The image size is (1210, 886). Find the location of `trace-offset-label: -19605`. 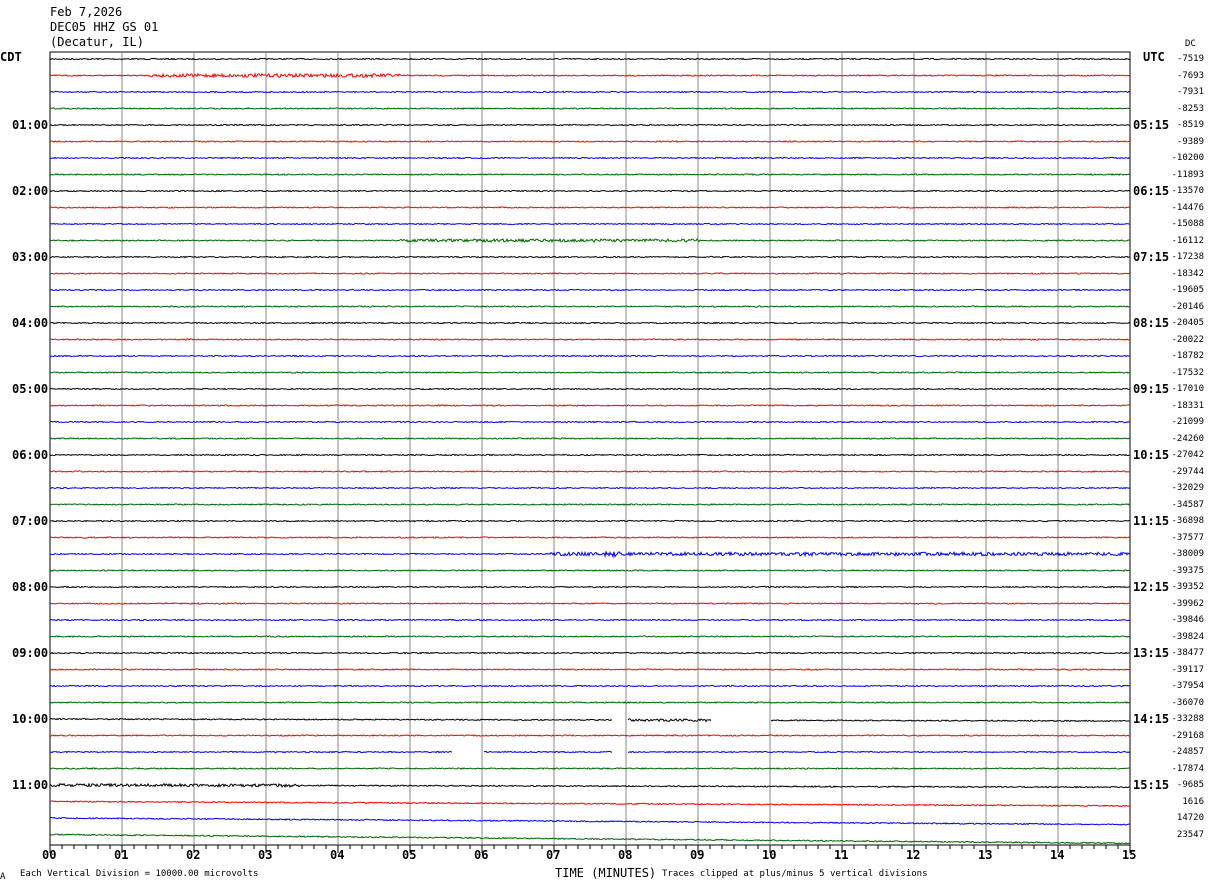

trace-offset-label: -19605 is located at coordinates (1187, 290).